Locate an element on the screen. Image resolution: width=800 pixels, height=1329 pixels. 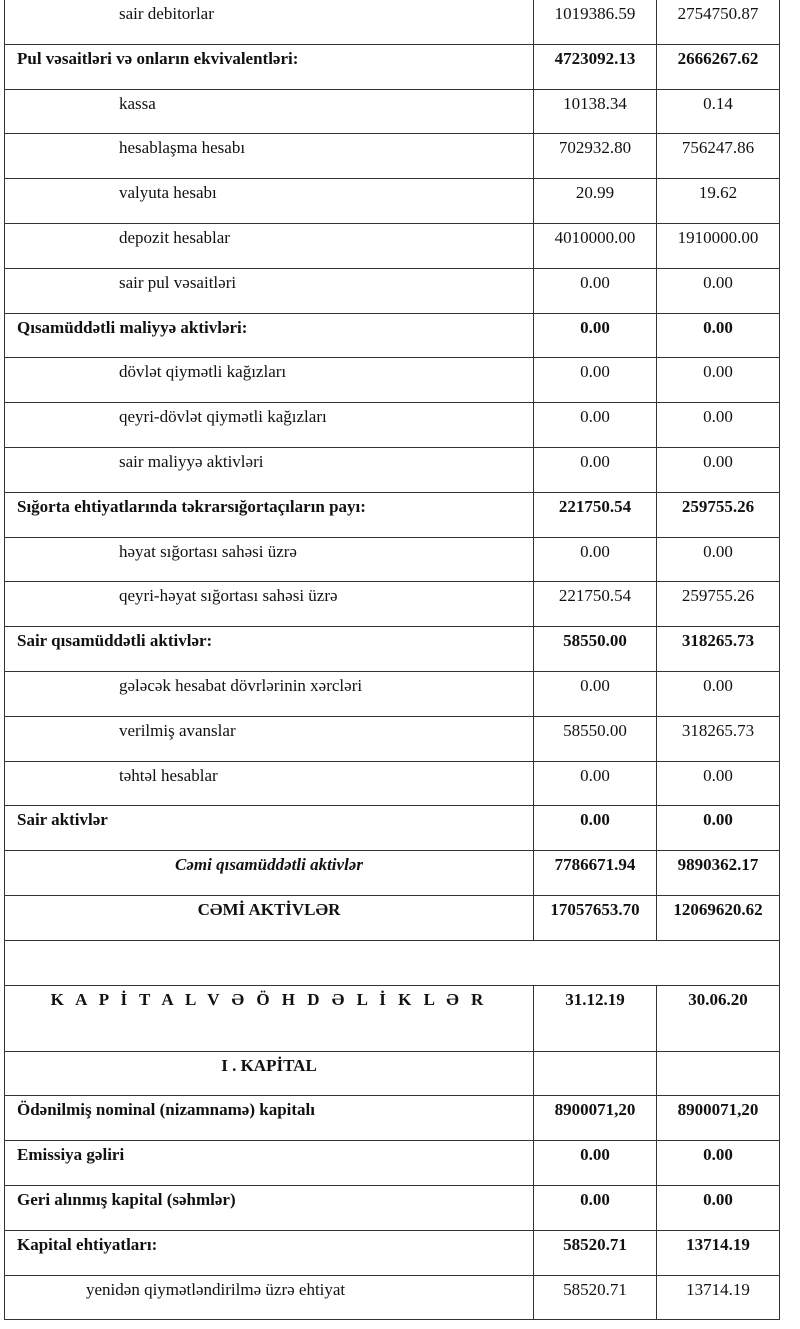
table-row: Sair aktivlər 0.00 0.00 is located at coordinates (392, 828).